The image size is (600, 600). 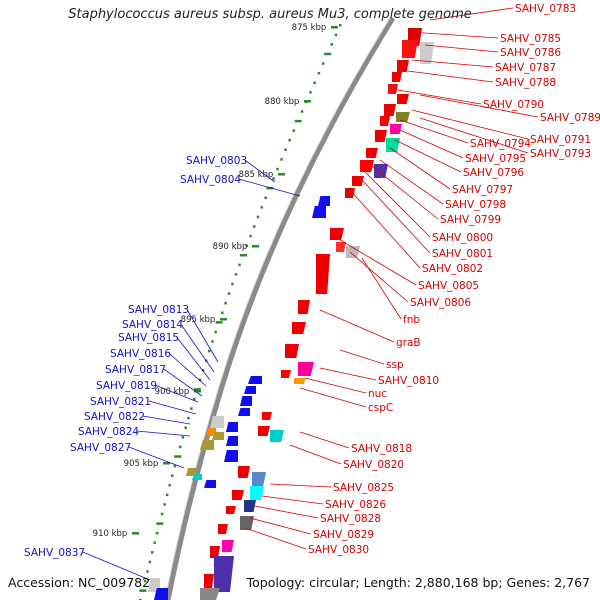 What do you see at coordinates (395, 365) in the screenshot?
I see `gene-label-forward: ssp` at bounding box center [395, 365].